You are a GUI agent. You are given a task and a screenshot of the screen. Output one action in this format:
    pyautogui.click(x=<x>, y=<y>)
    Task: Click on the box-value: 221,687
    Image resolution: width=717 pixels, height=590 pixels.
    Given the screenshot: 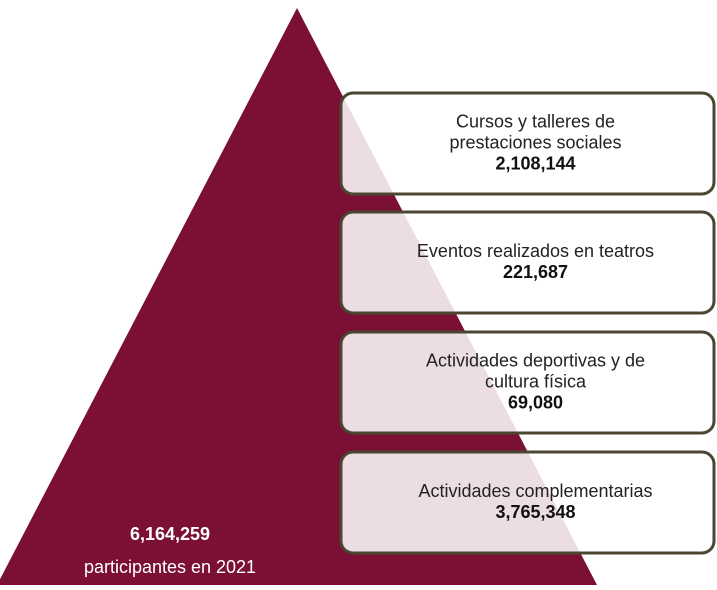 What is the action you would take?
    pyautogui.click(x=535, y=272)
    